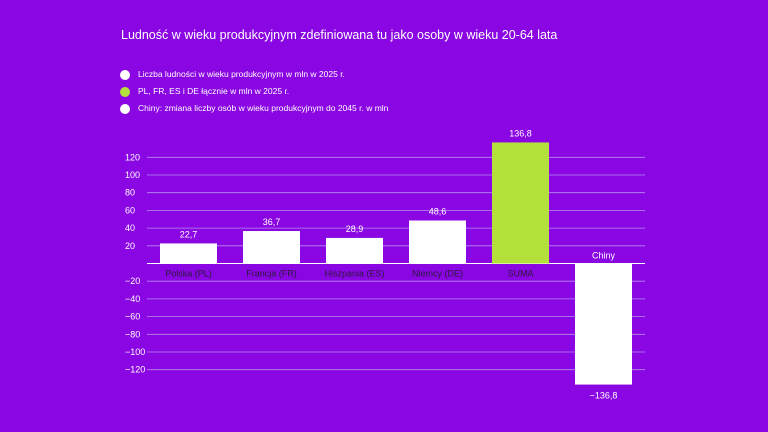  Describe the element at coordinates (520, 133) in the screenshot. I see `value-label: 136,8` at that location.